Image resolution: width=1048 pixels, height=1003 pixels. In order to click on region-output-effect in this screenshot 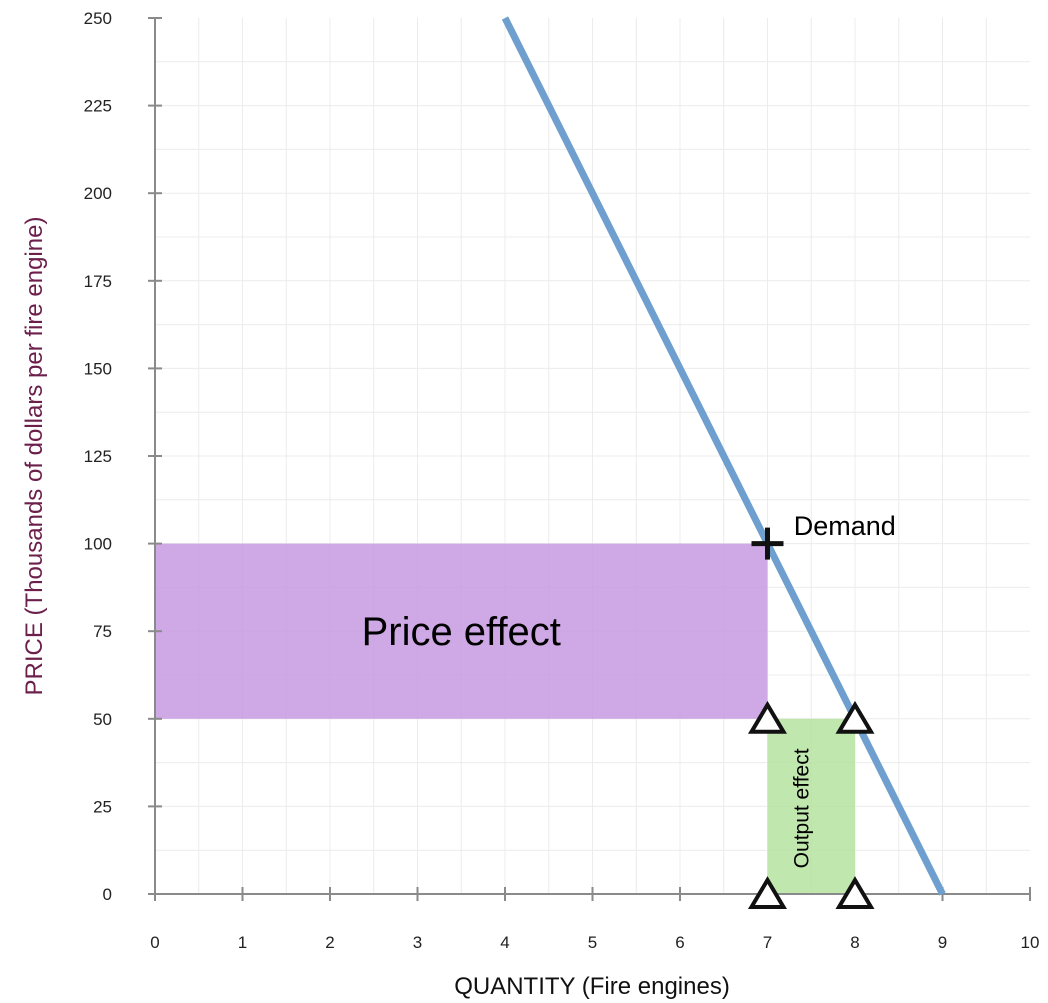, I will do `click(811, 806)`.